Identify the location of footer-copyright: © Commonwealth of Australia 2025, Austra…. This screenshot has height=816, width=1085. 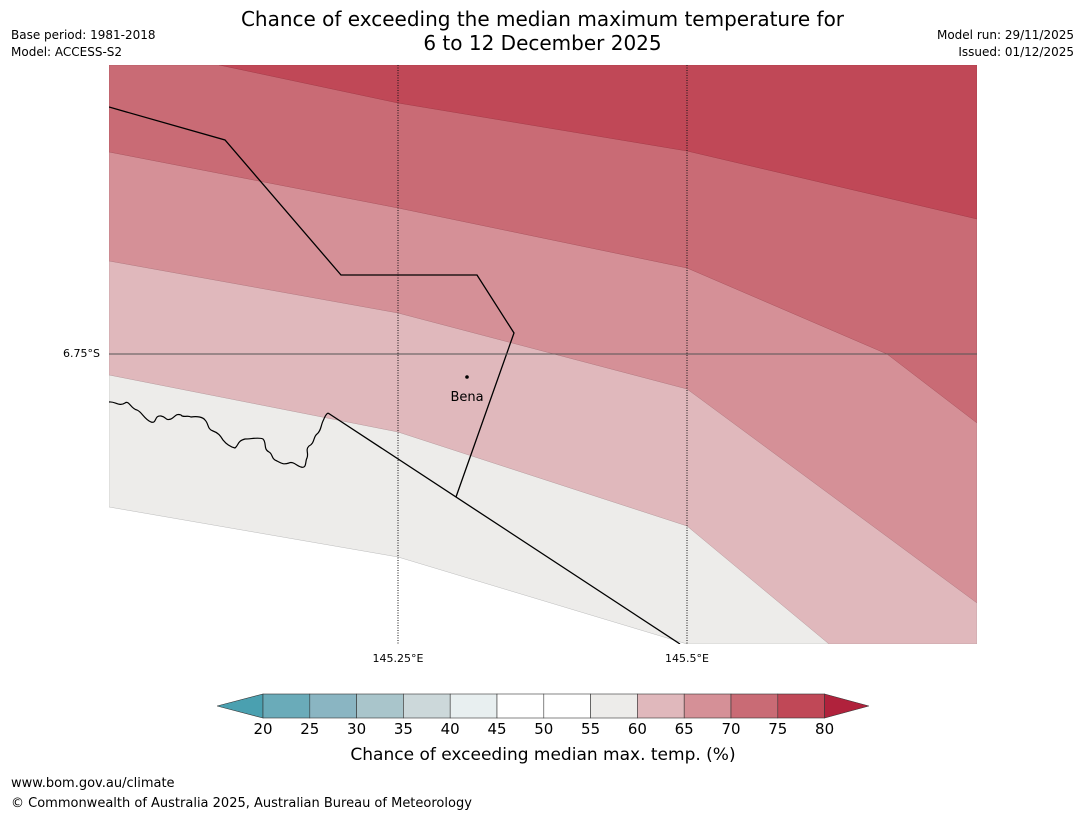
(241, 803).